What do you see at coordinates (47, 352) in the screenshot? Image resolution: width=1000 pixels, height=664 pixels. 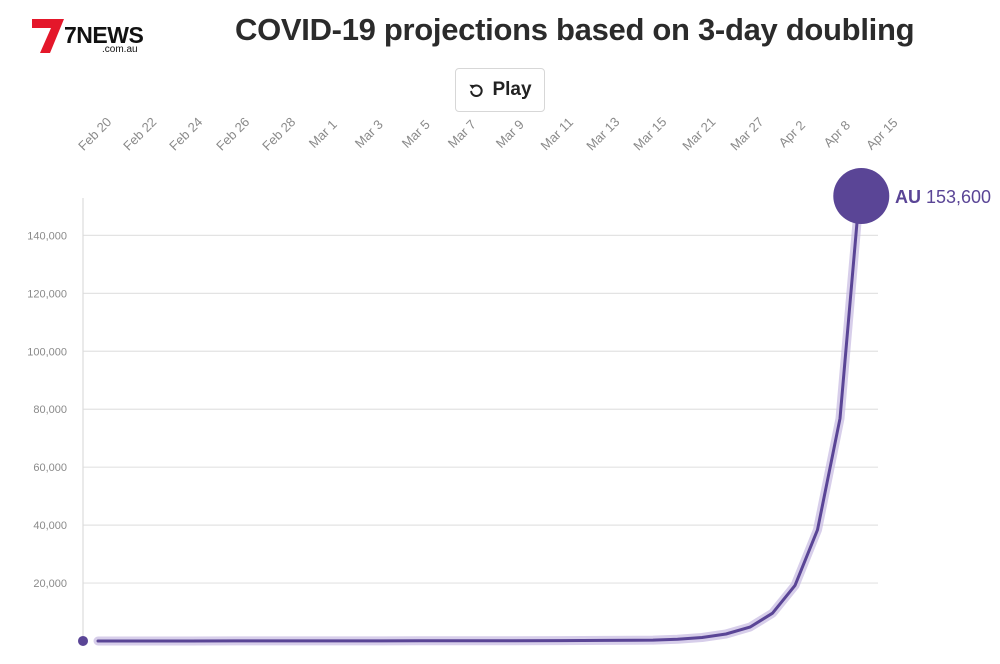 I see `y-tick-label: 100,000` at bounding box center [47, 352].